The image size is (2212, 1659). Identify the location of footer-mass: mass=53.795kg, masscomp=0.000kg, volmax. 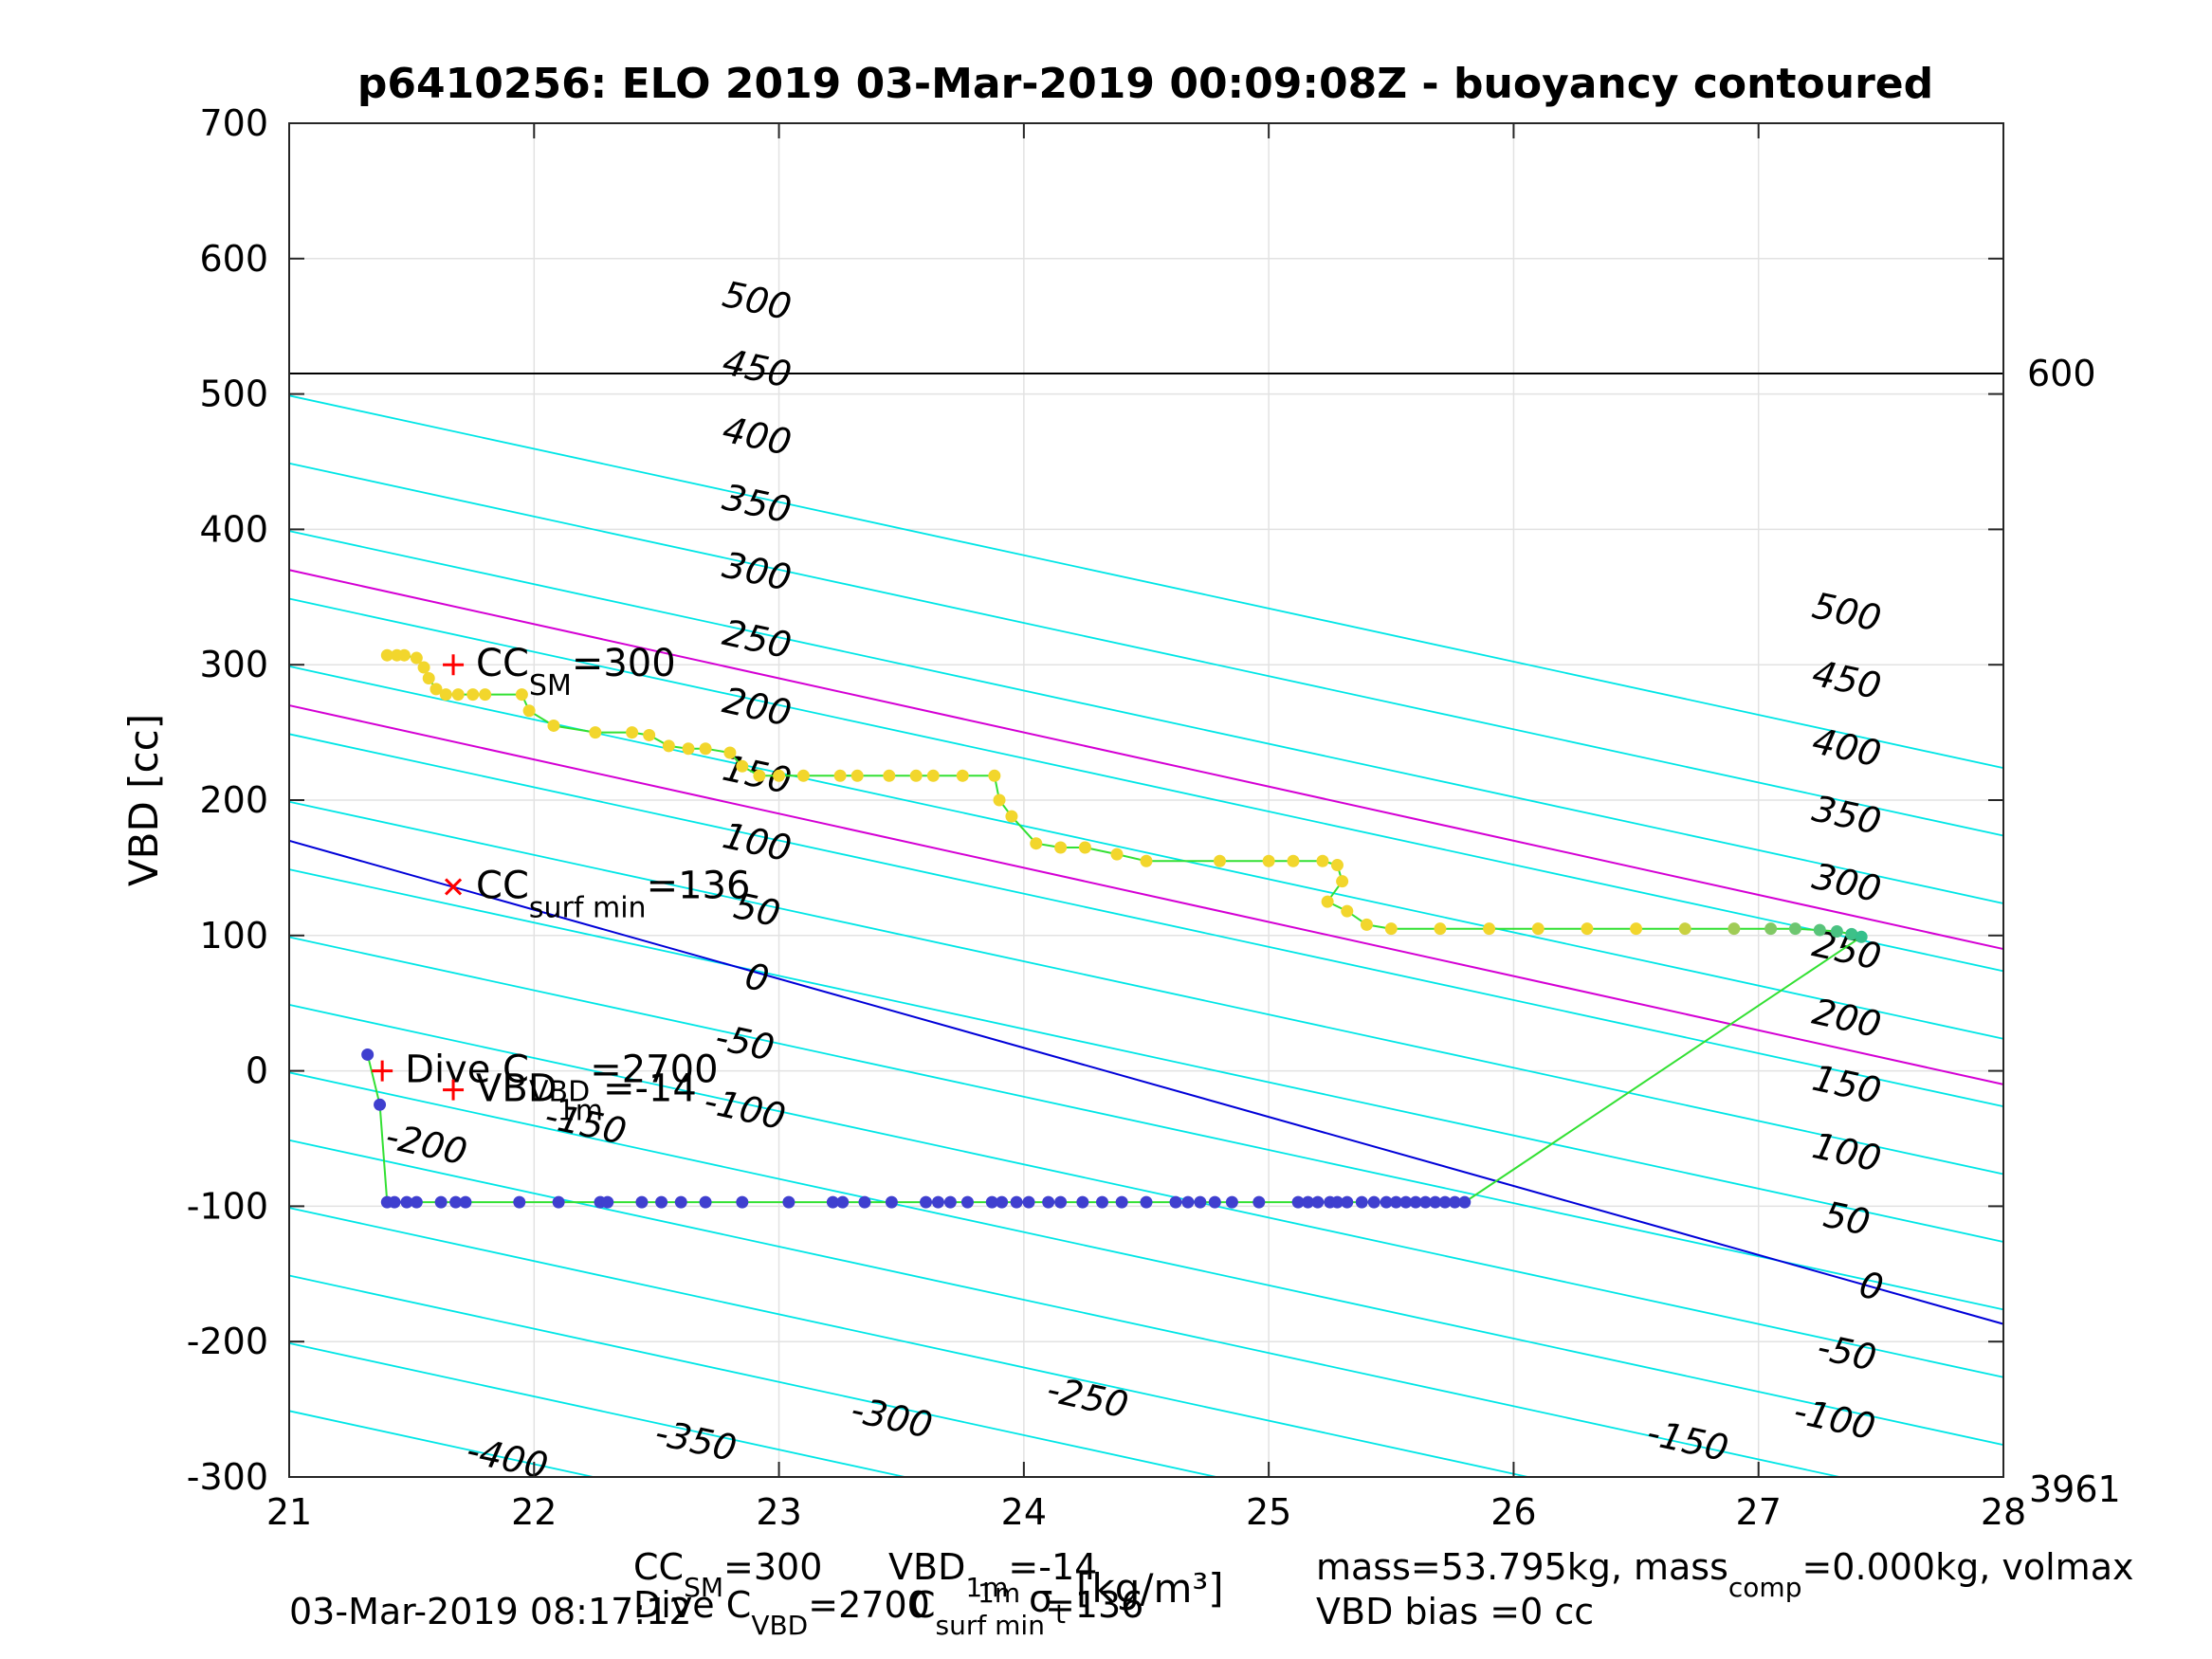
(1724, 1574).